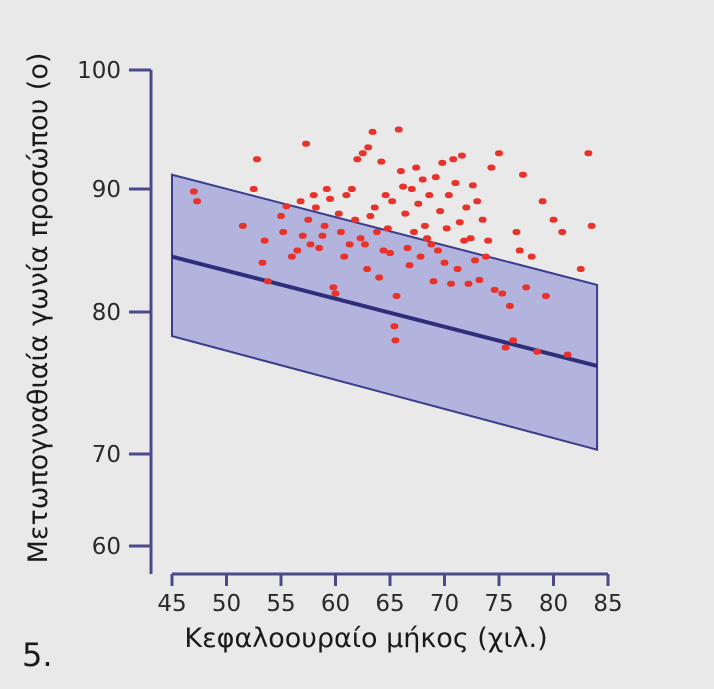 The width and height of the screenshot is (714, 689). I want to click on x-tick-label: 55, so click(280, 604).